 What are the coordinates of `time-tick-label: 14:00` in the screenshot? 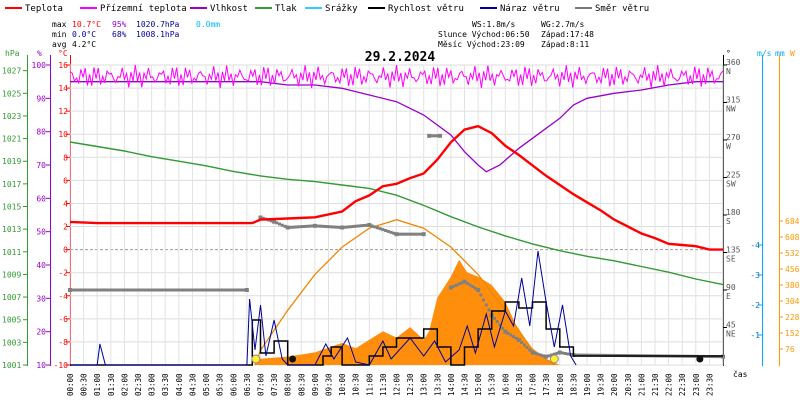 It's located at (451, 384).